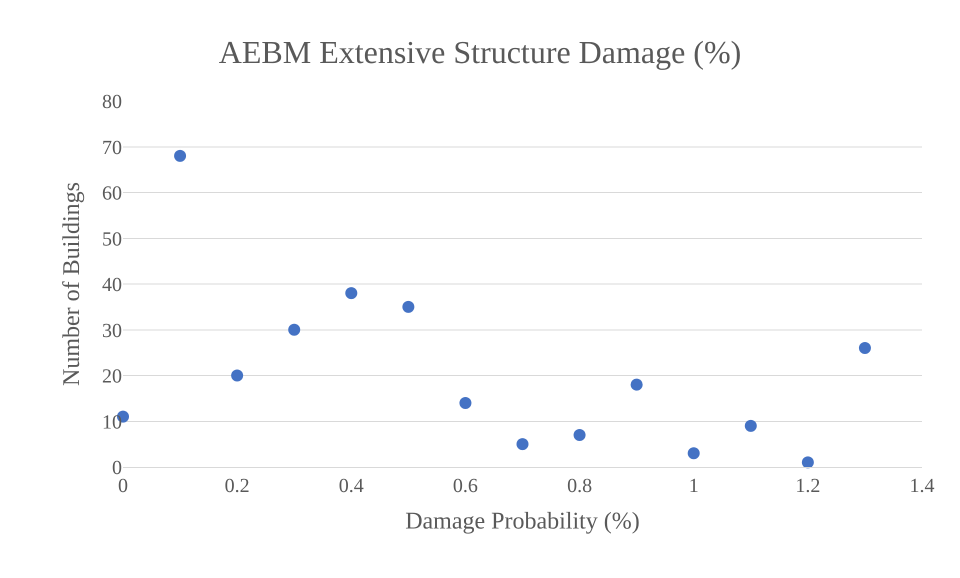 The height and width of the screenshot is (578, 960). Describe the element at coordinates (112, 422) in the screenshot. I see `y-tick-label: 10` at that location.